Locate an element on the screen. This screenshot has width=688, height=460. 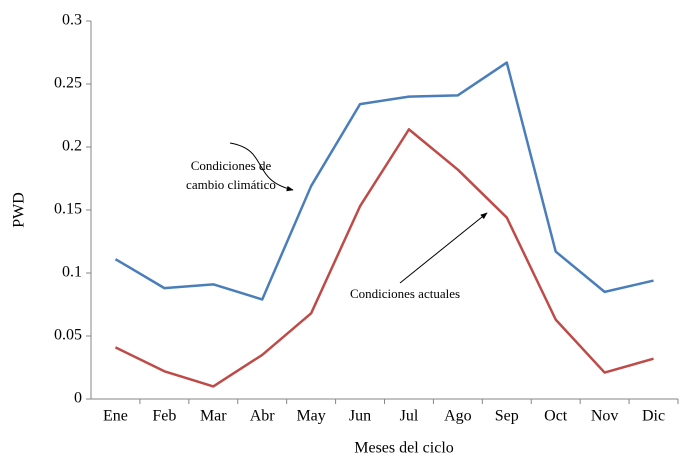
x-tick-label: Ene is located at coordinates (115, 416).